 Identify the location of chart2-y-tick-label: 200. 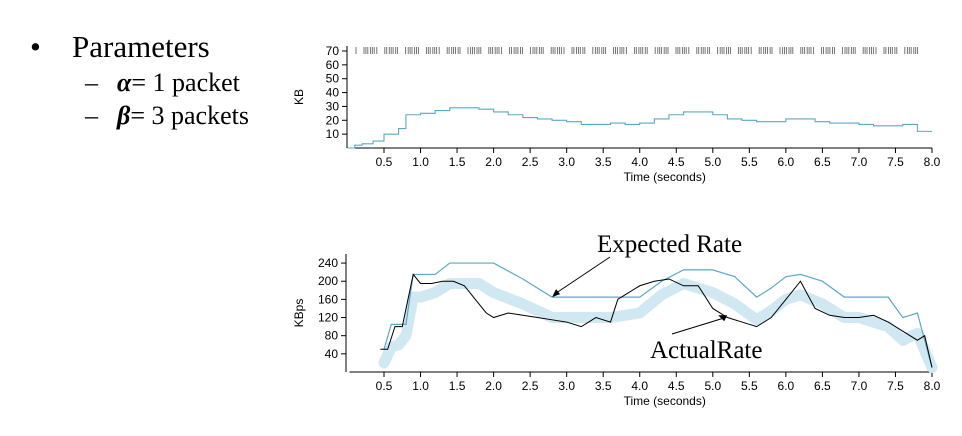
(328, 281).